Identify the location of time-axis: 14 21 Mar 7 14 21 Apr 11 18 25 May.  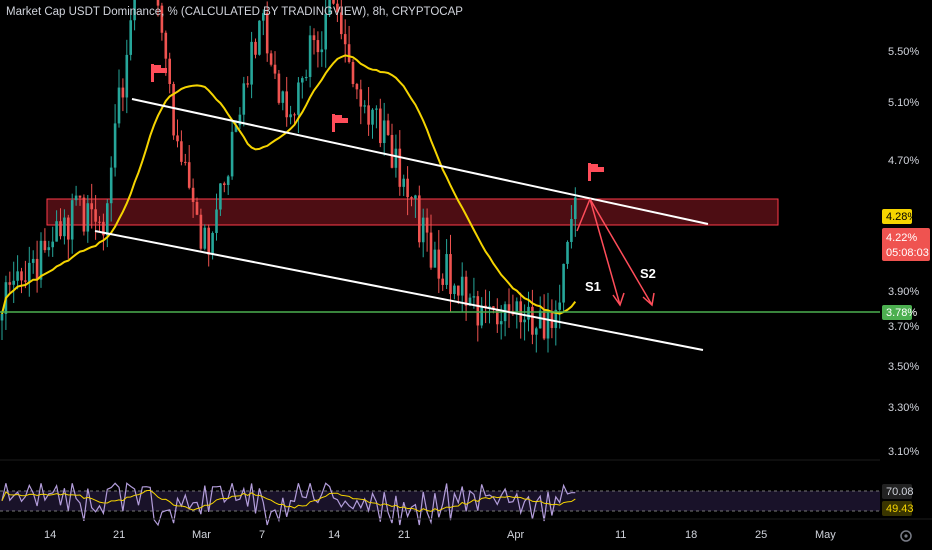
(440, 535).